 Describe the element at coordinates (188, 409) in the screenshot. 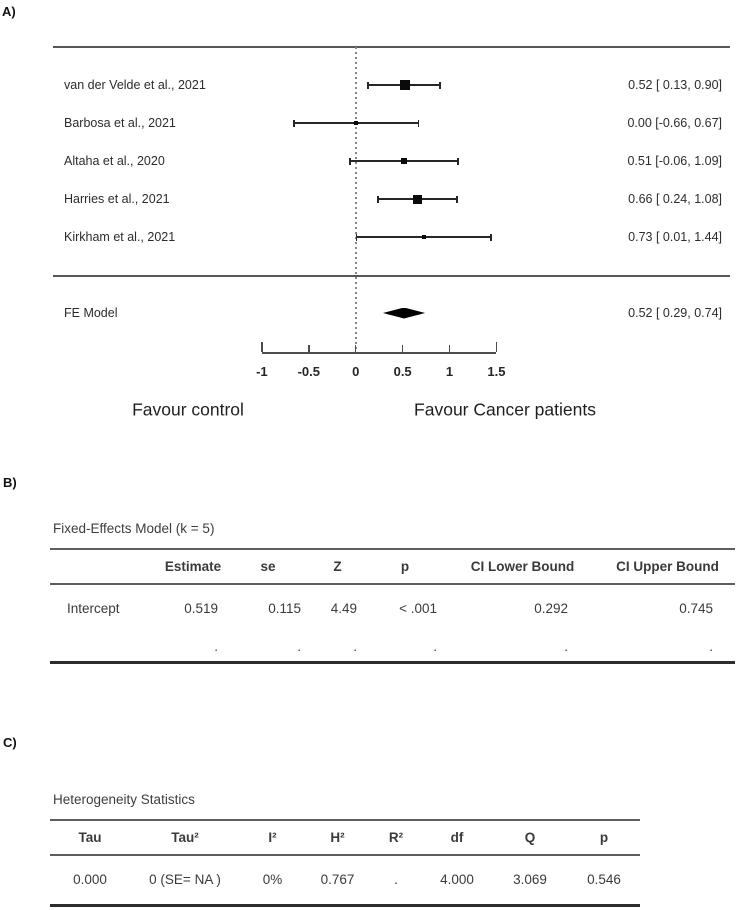

I see `favour-control-label: Favour control` at that location.